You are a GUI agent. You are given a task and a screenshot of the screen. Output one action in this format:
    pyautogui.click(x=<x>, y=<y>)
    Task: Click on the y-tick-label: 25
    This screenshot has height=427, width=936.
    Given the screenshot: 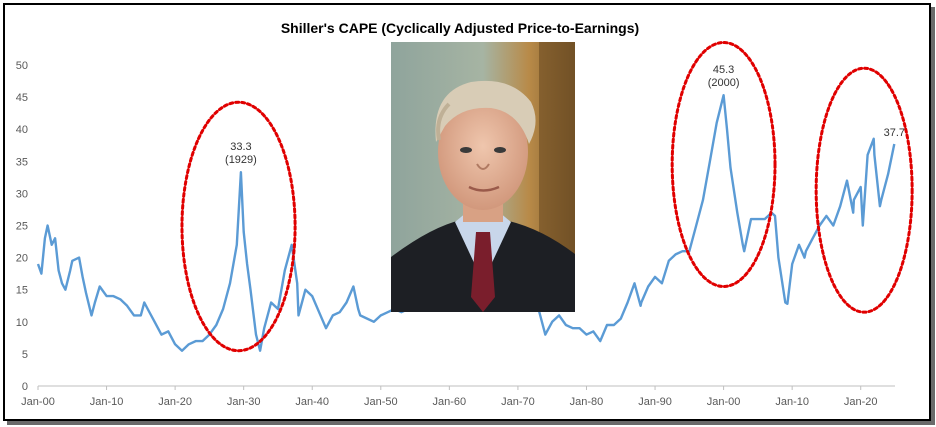 What is the action you would take?
    pyautogui.click(x=22, y=227)
    